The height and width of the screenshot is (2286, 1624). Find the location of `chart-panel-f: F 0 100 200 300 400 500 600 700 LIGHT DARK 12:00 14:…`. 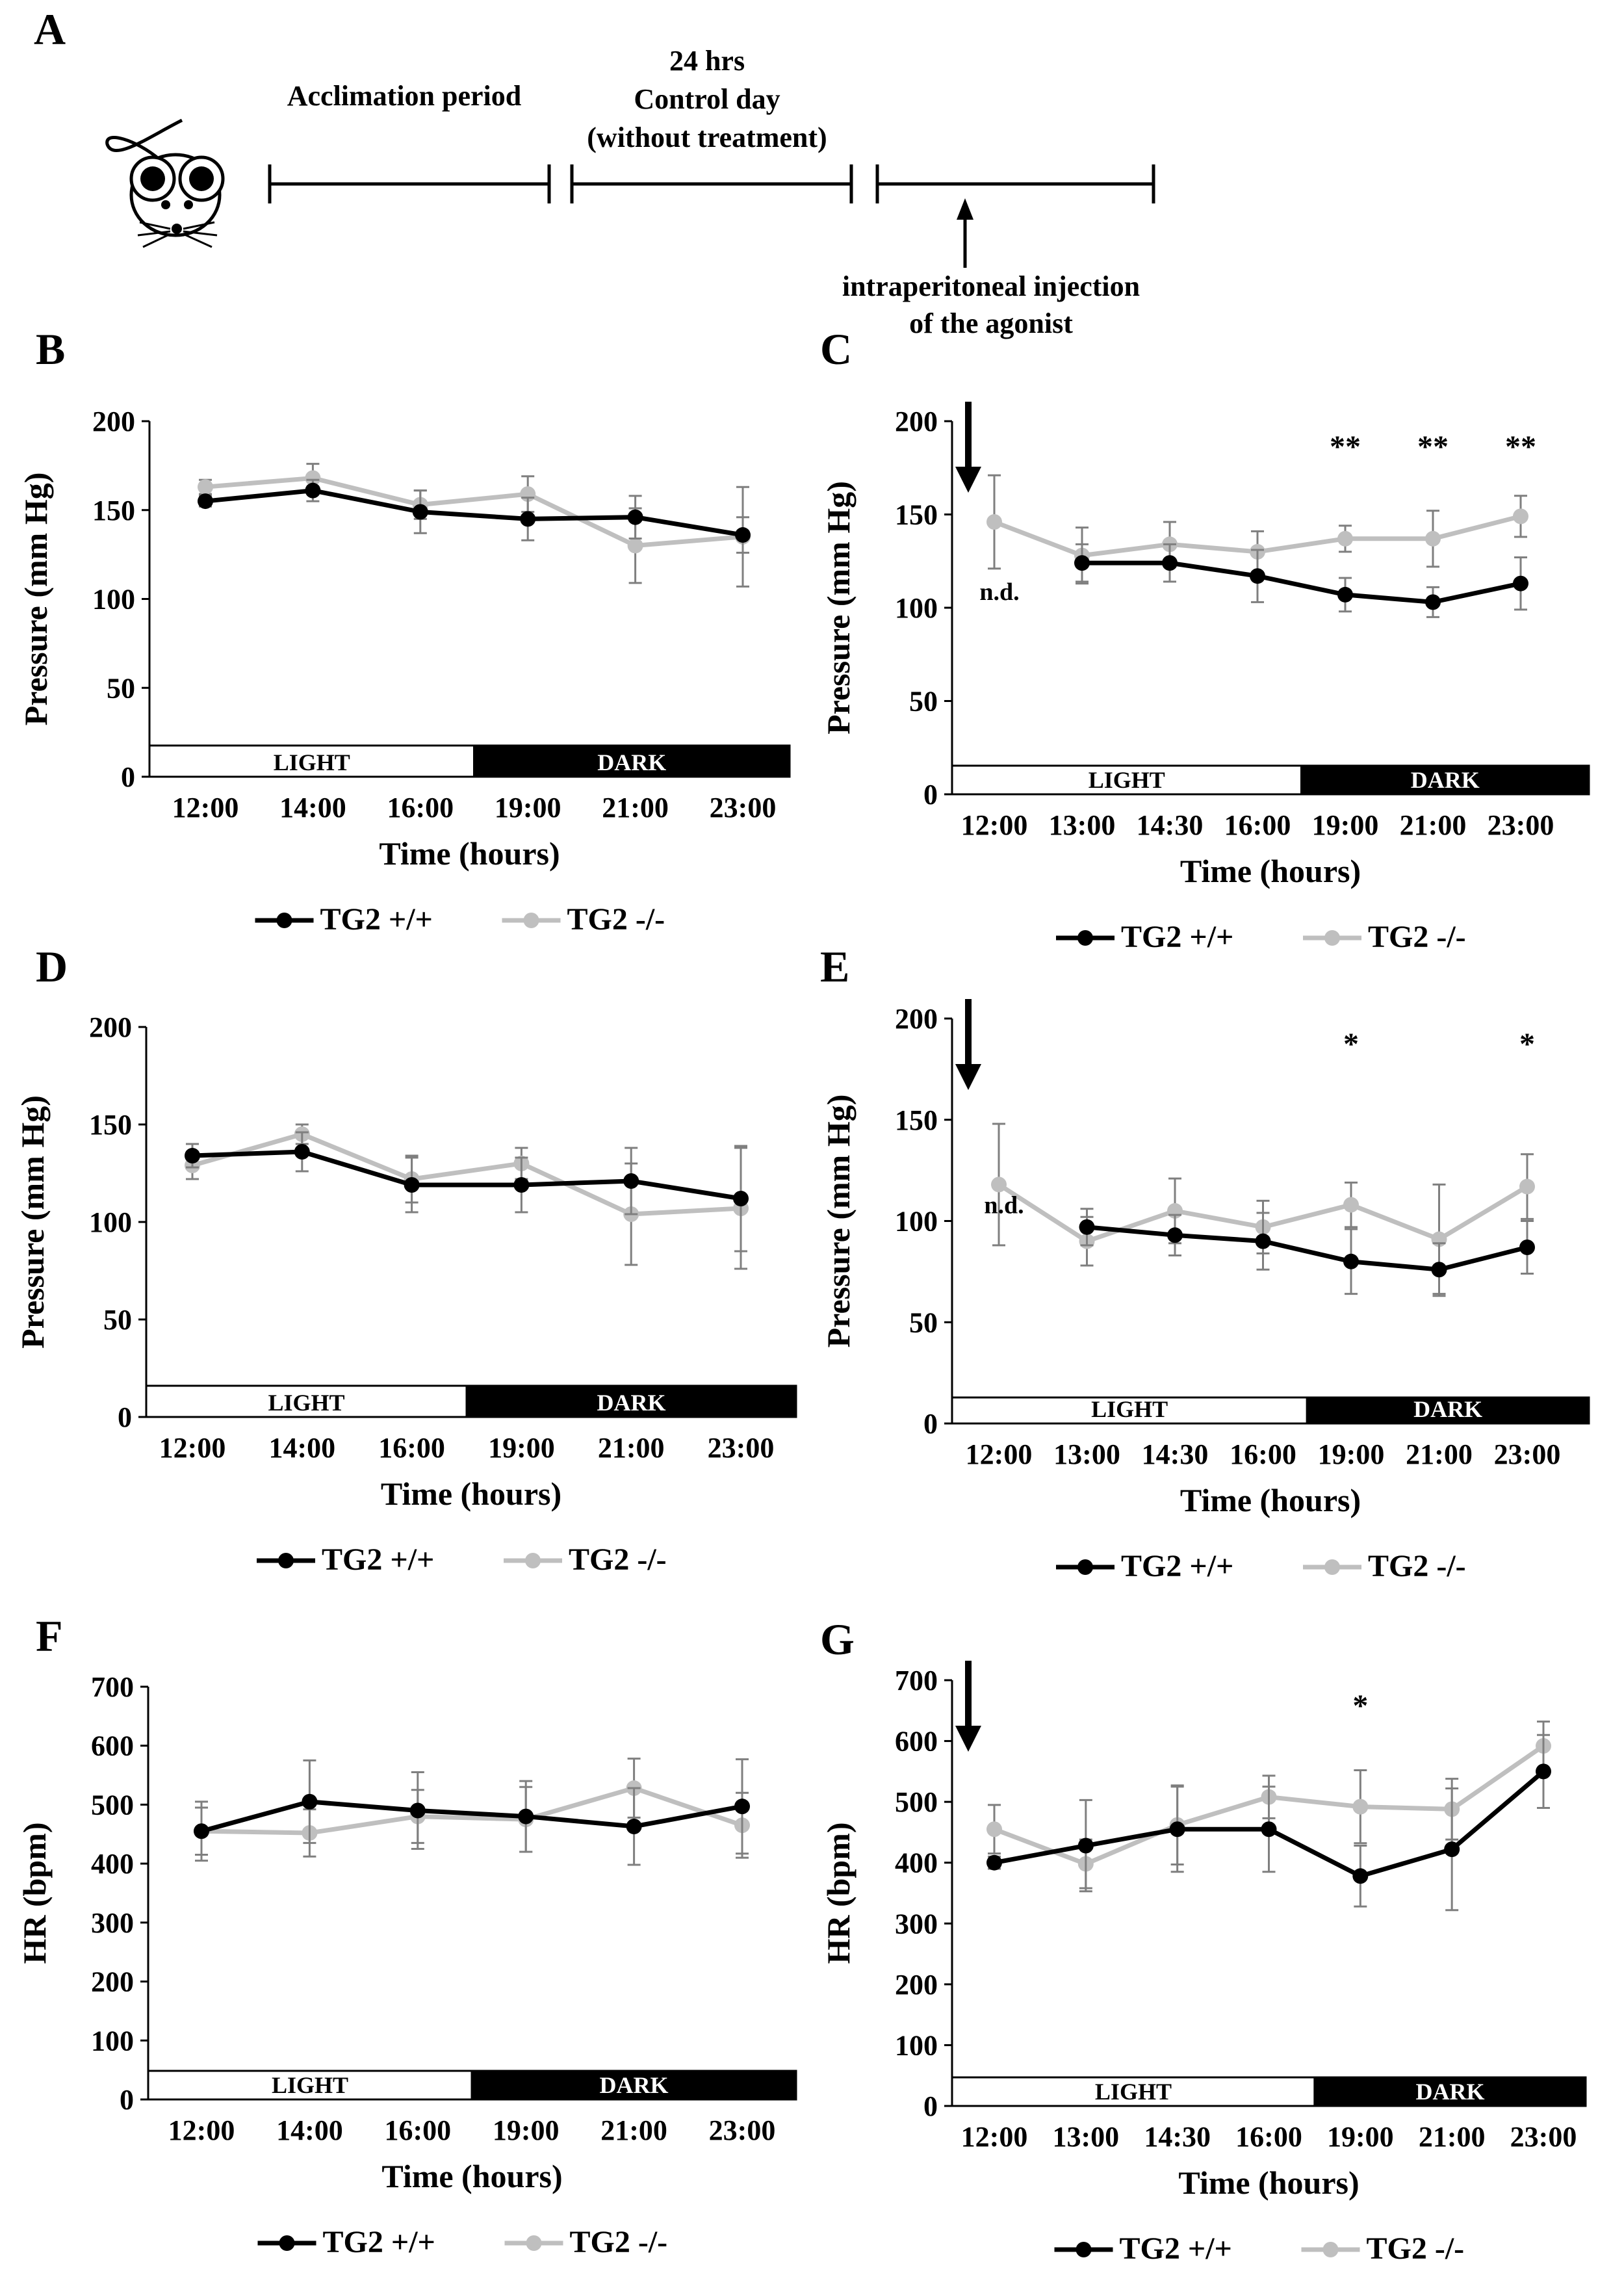

chart-panel-f: F 0 100 200 300 400 500 600 700 LIGHT DARK 12:00 14:… is located at coordinates (406, 1935).